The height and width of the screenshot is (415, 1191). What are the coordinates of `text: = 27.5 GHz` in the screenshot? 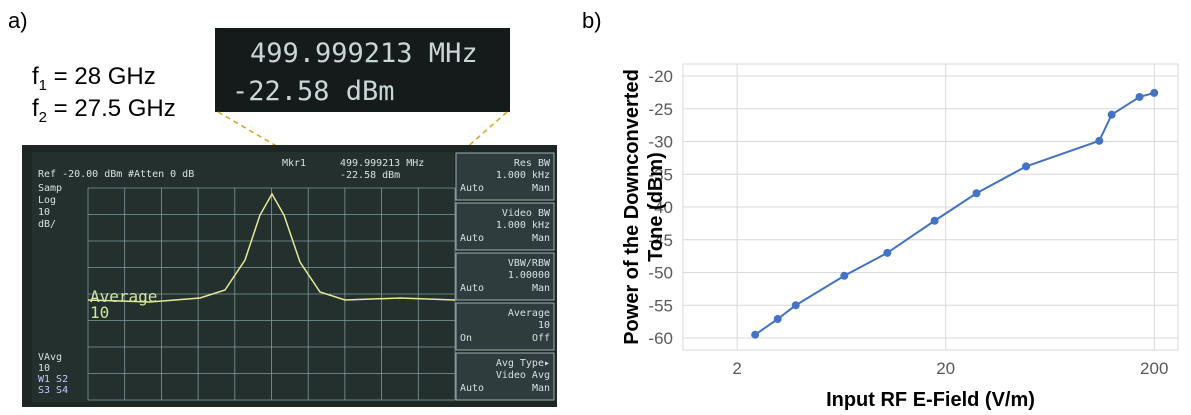 It's located at (111, 108).